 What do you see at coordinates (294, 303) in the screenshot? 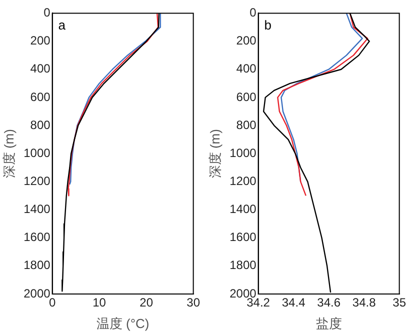
I see `x-tick-label: 34.4` at bounding box center [294, 303].